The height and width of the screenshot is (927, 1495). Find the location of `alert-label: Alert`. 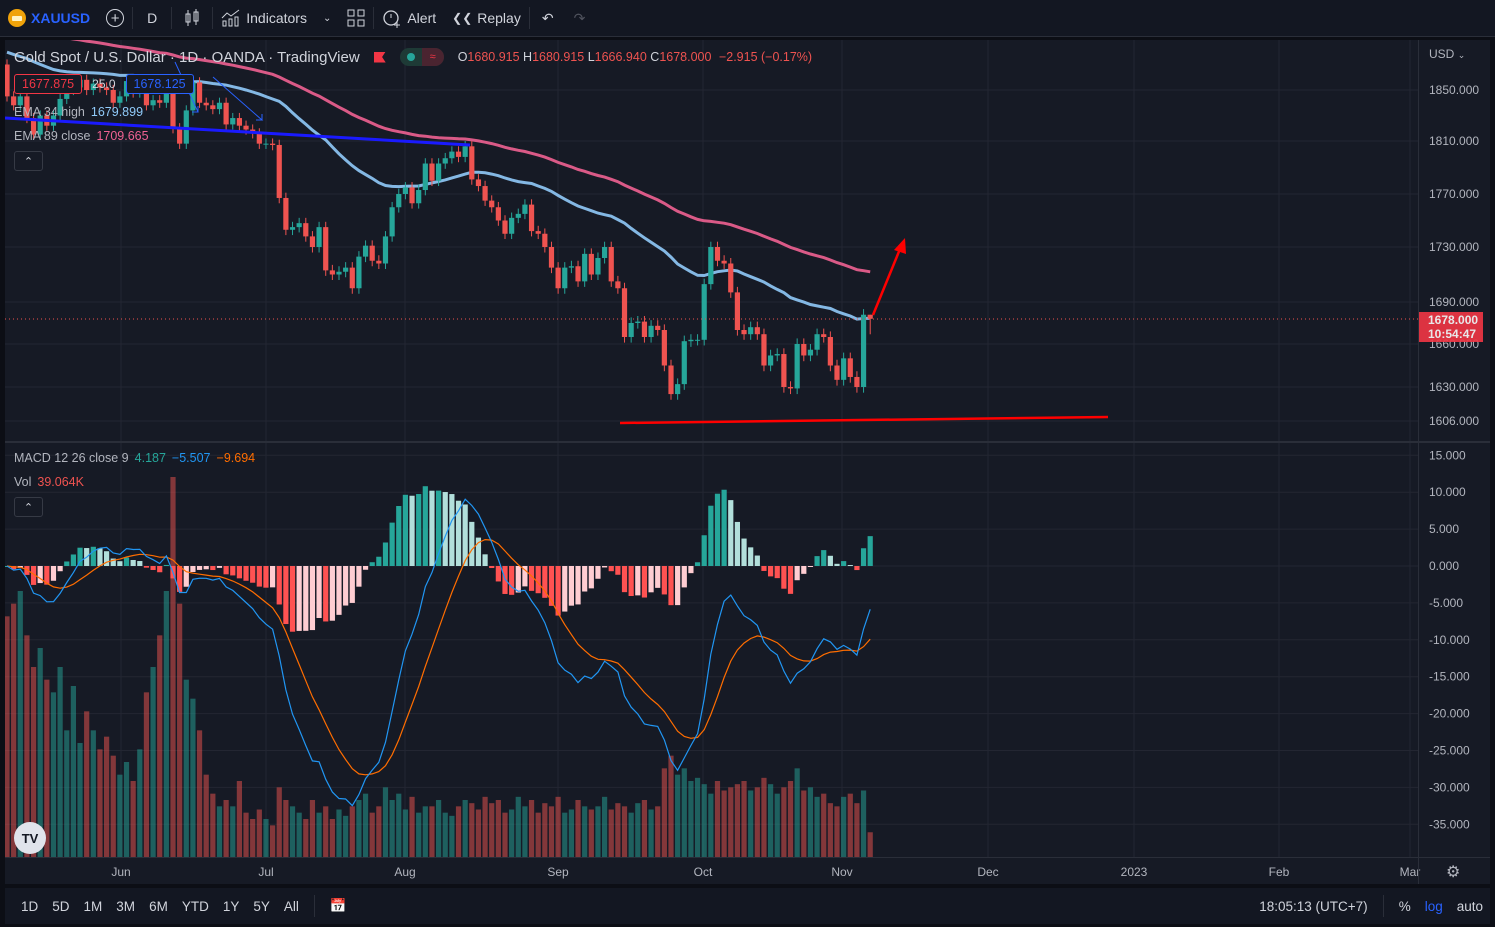

alert-label: Alert is located at coordinates (422, 18).